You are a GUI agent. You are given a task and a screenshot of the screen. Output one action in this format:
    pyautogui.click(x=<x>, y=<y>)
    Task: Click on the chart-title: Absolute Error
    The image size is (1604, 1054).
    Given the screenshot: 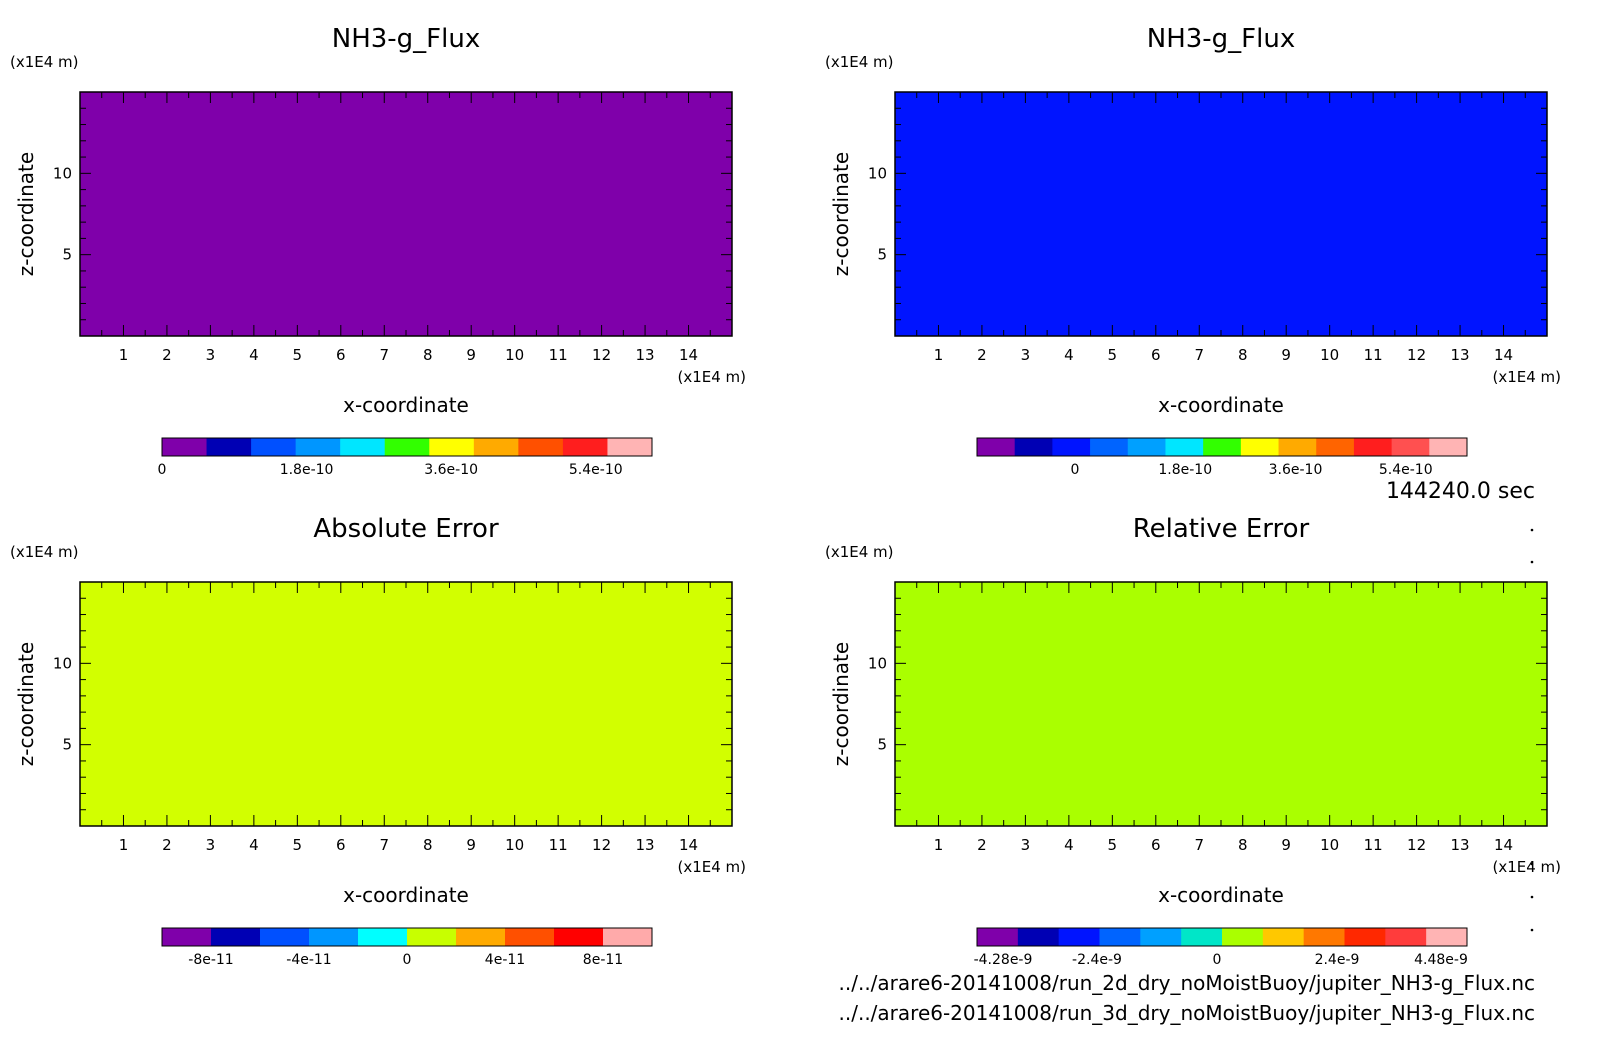 What is the action you would take?
    pyautogui.click(x=406, y=529)
    